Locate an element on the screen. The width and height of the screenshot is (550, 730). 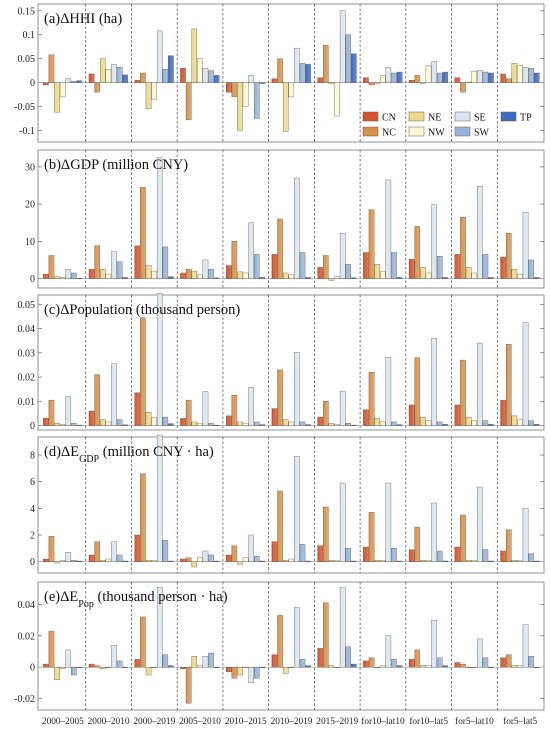
y-tick-label: 20 is located at coordinates (30, 205).